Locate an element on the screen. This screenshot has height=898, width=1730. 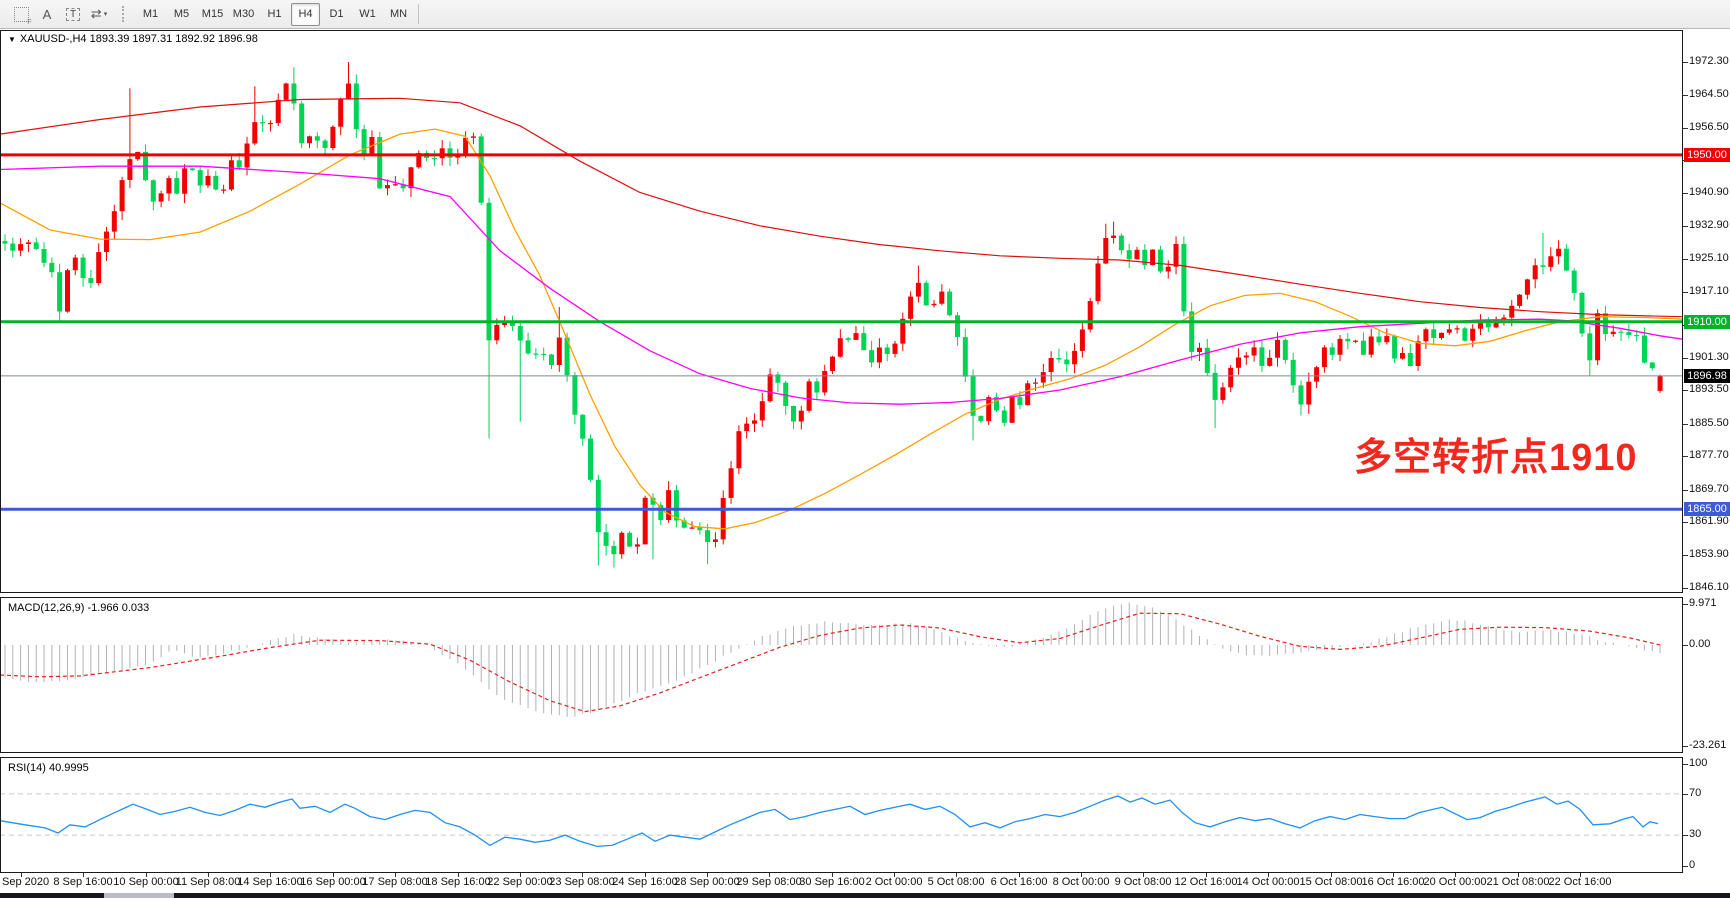
date-label: 12 Oct 16:00 is located at coordinates (1206, 882).